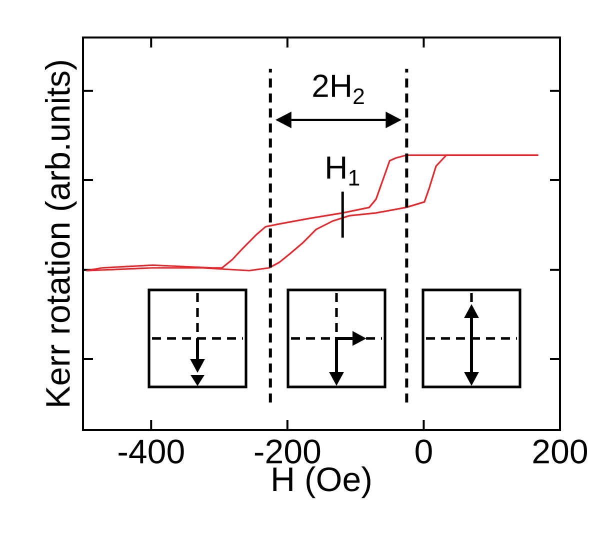 Image resolution: width=589 pixels, height=554 pixels. What do you see at coordinates (60, 233) in the screenshot?
I see `y-axis-title: Kerr rotation (arb.units)` at bounding box center [60, 233].